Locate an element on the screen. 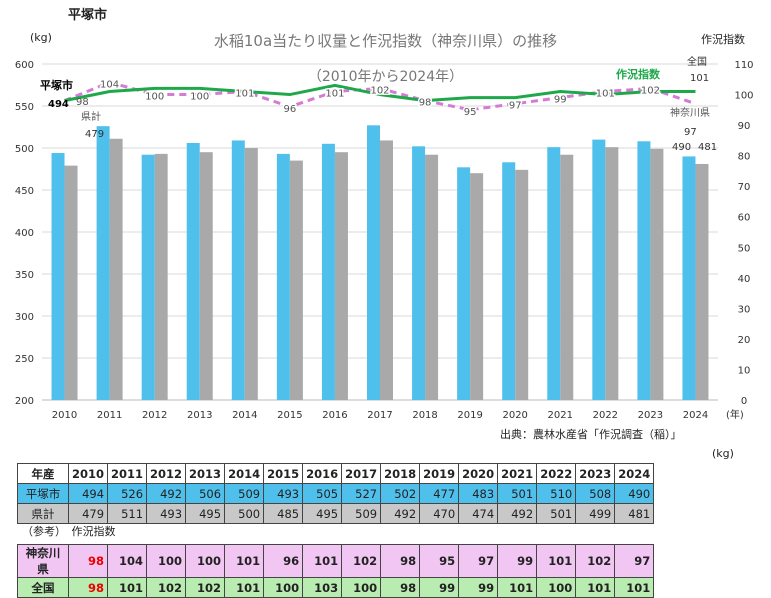  y-tick-right: 60 is located at coordinates (744, 218).